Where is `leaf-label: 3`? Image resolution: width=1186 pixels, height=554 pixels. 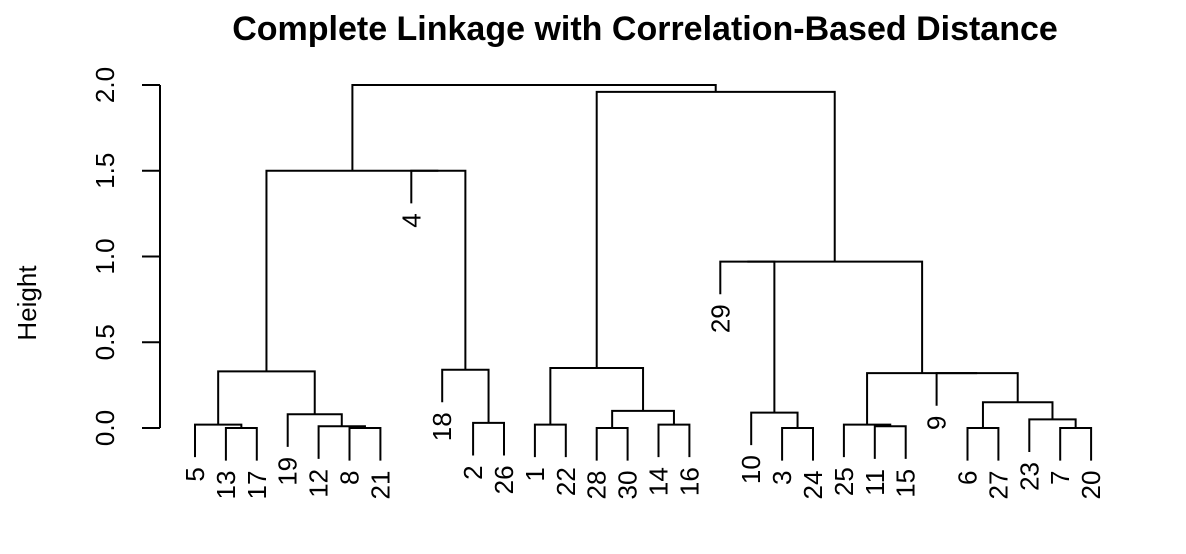 leaf-label: 3 is located at coordinates (782, 478).